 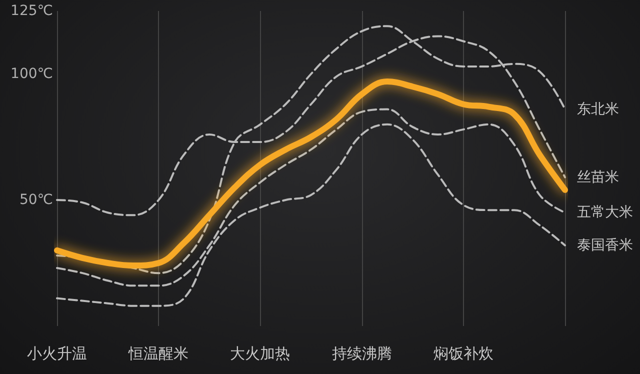 I want to click on x-tick-label: 小火升温, so click(x=57, y=353).